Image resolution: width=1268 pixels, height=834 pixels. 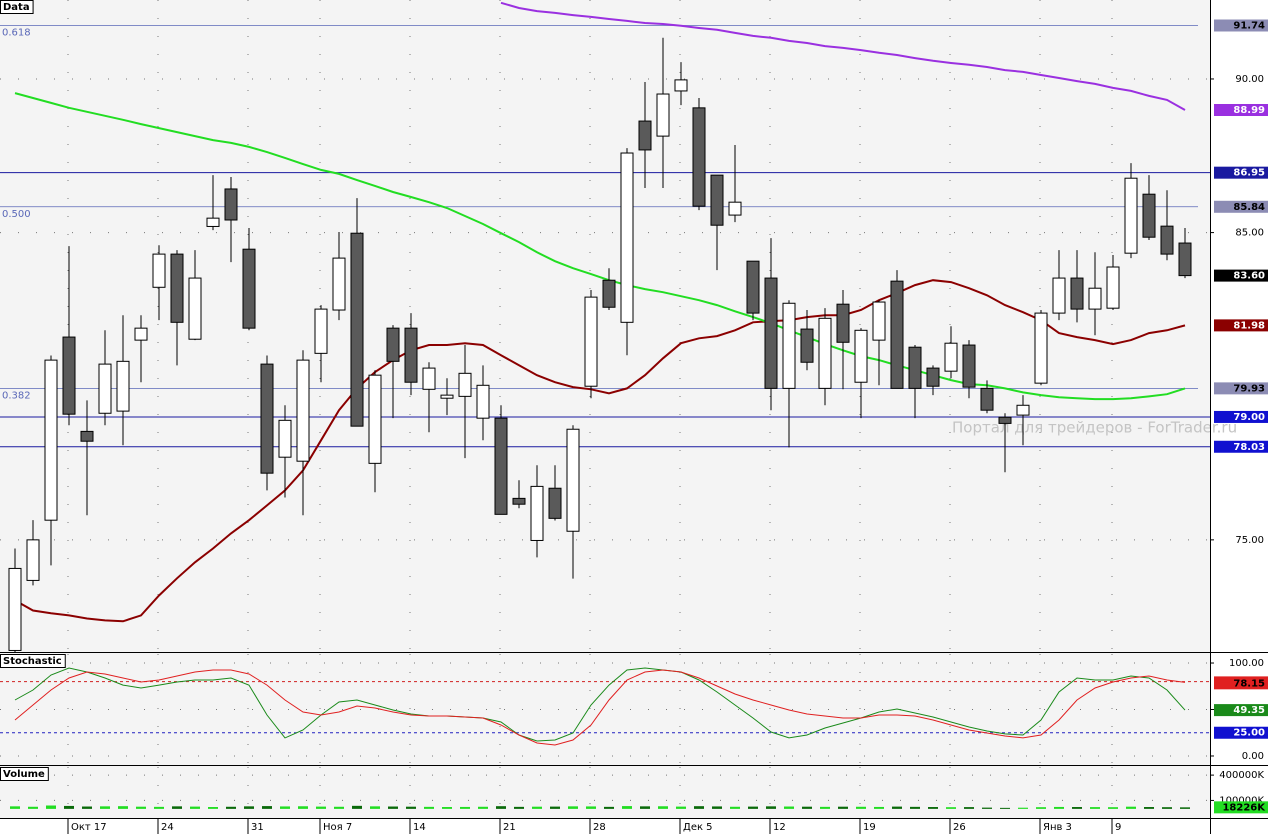 What do you see at coordinates (1249, 207) in the screenshot?
I see `price-tag-label: 85.84` at bounding box center [1249, 207].